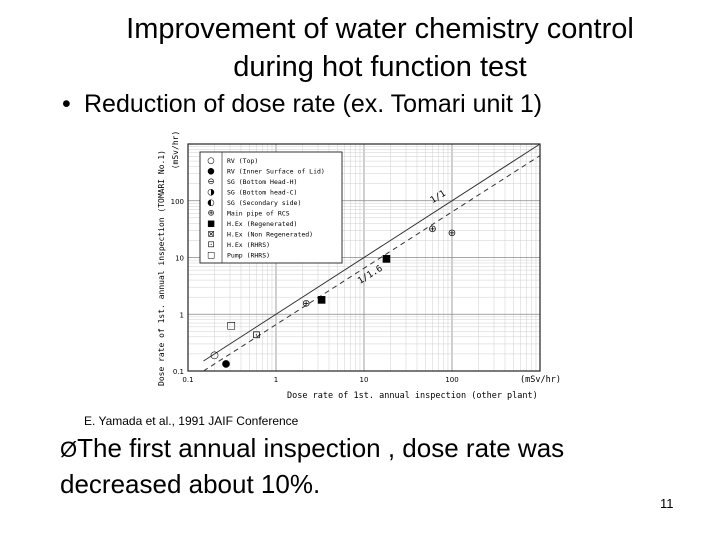 Image resolution: width=720 pixels, height=540 pixels. Describe the element at coordinates (210, 245) in the screenshot. I see `legend-symbol: ⊡` at that location.